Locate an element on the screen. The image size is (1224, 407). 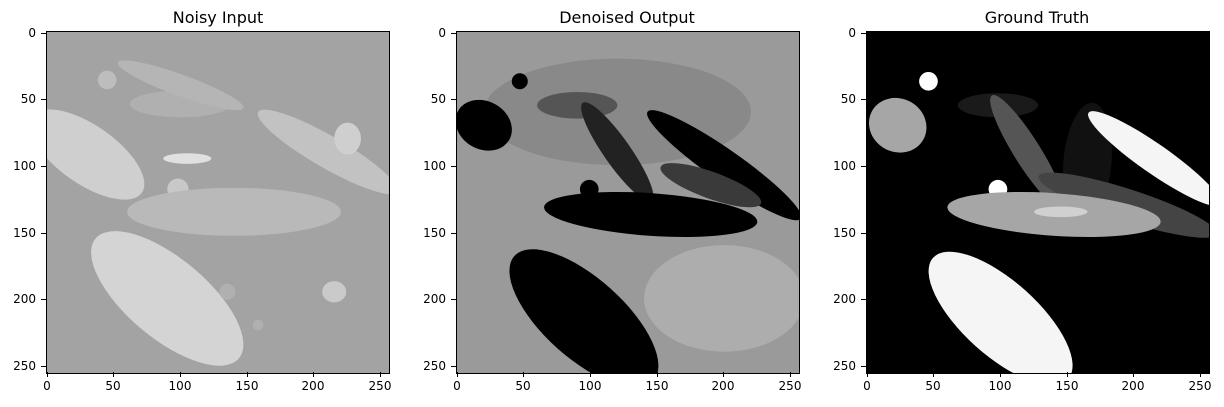
panel-title: Ground Truth is located at coordinates (1037, 17).